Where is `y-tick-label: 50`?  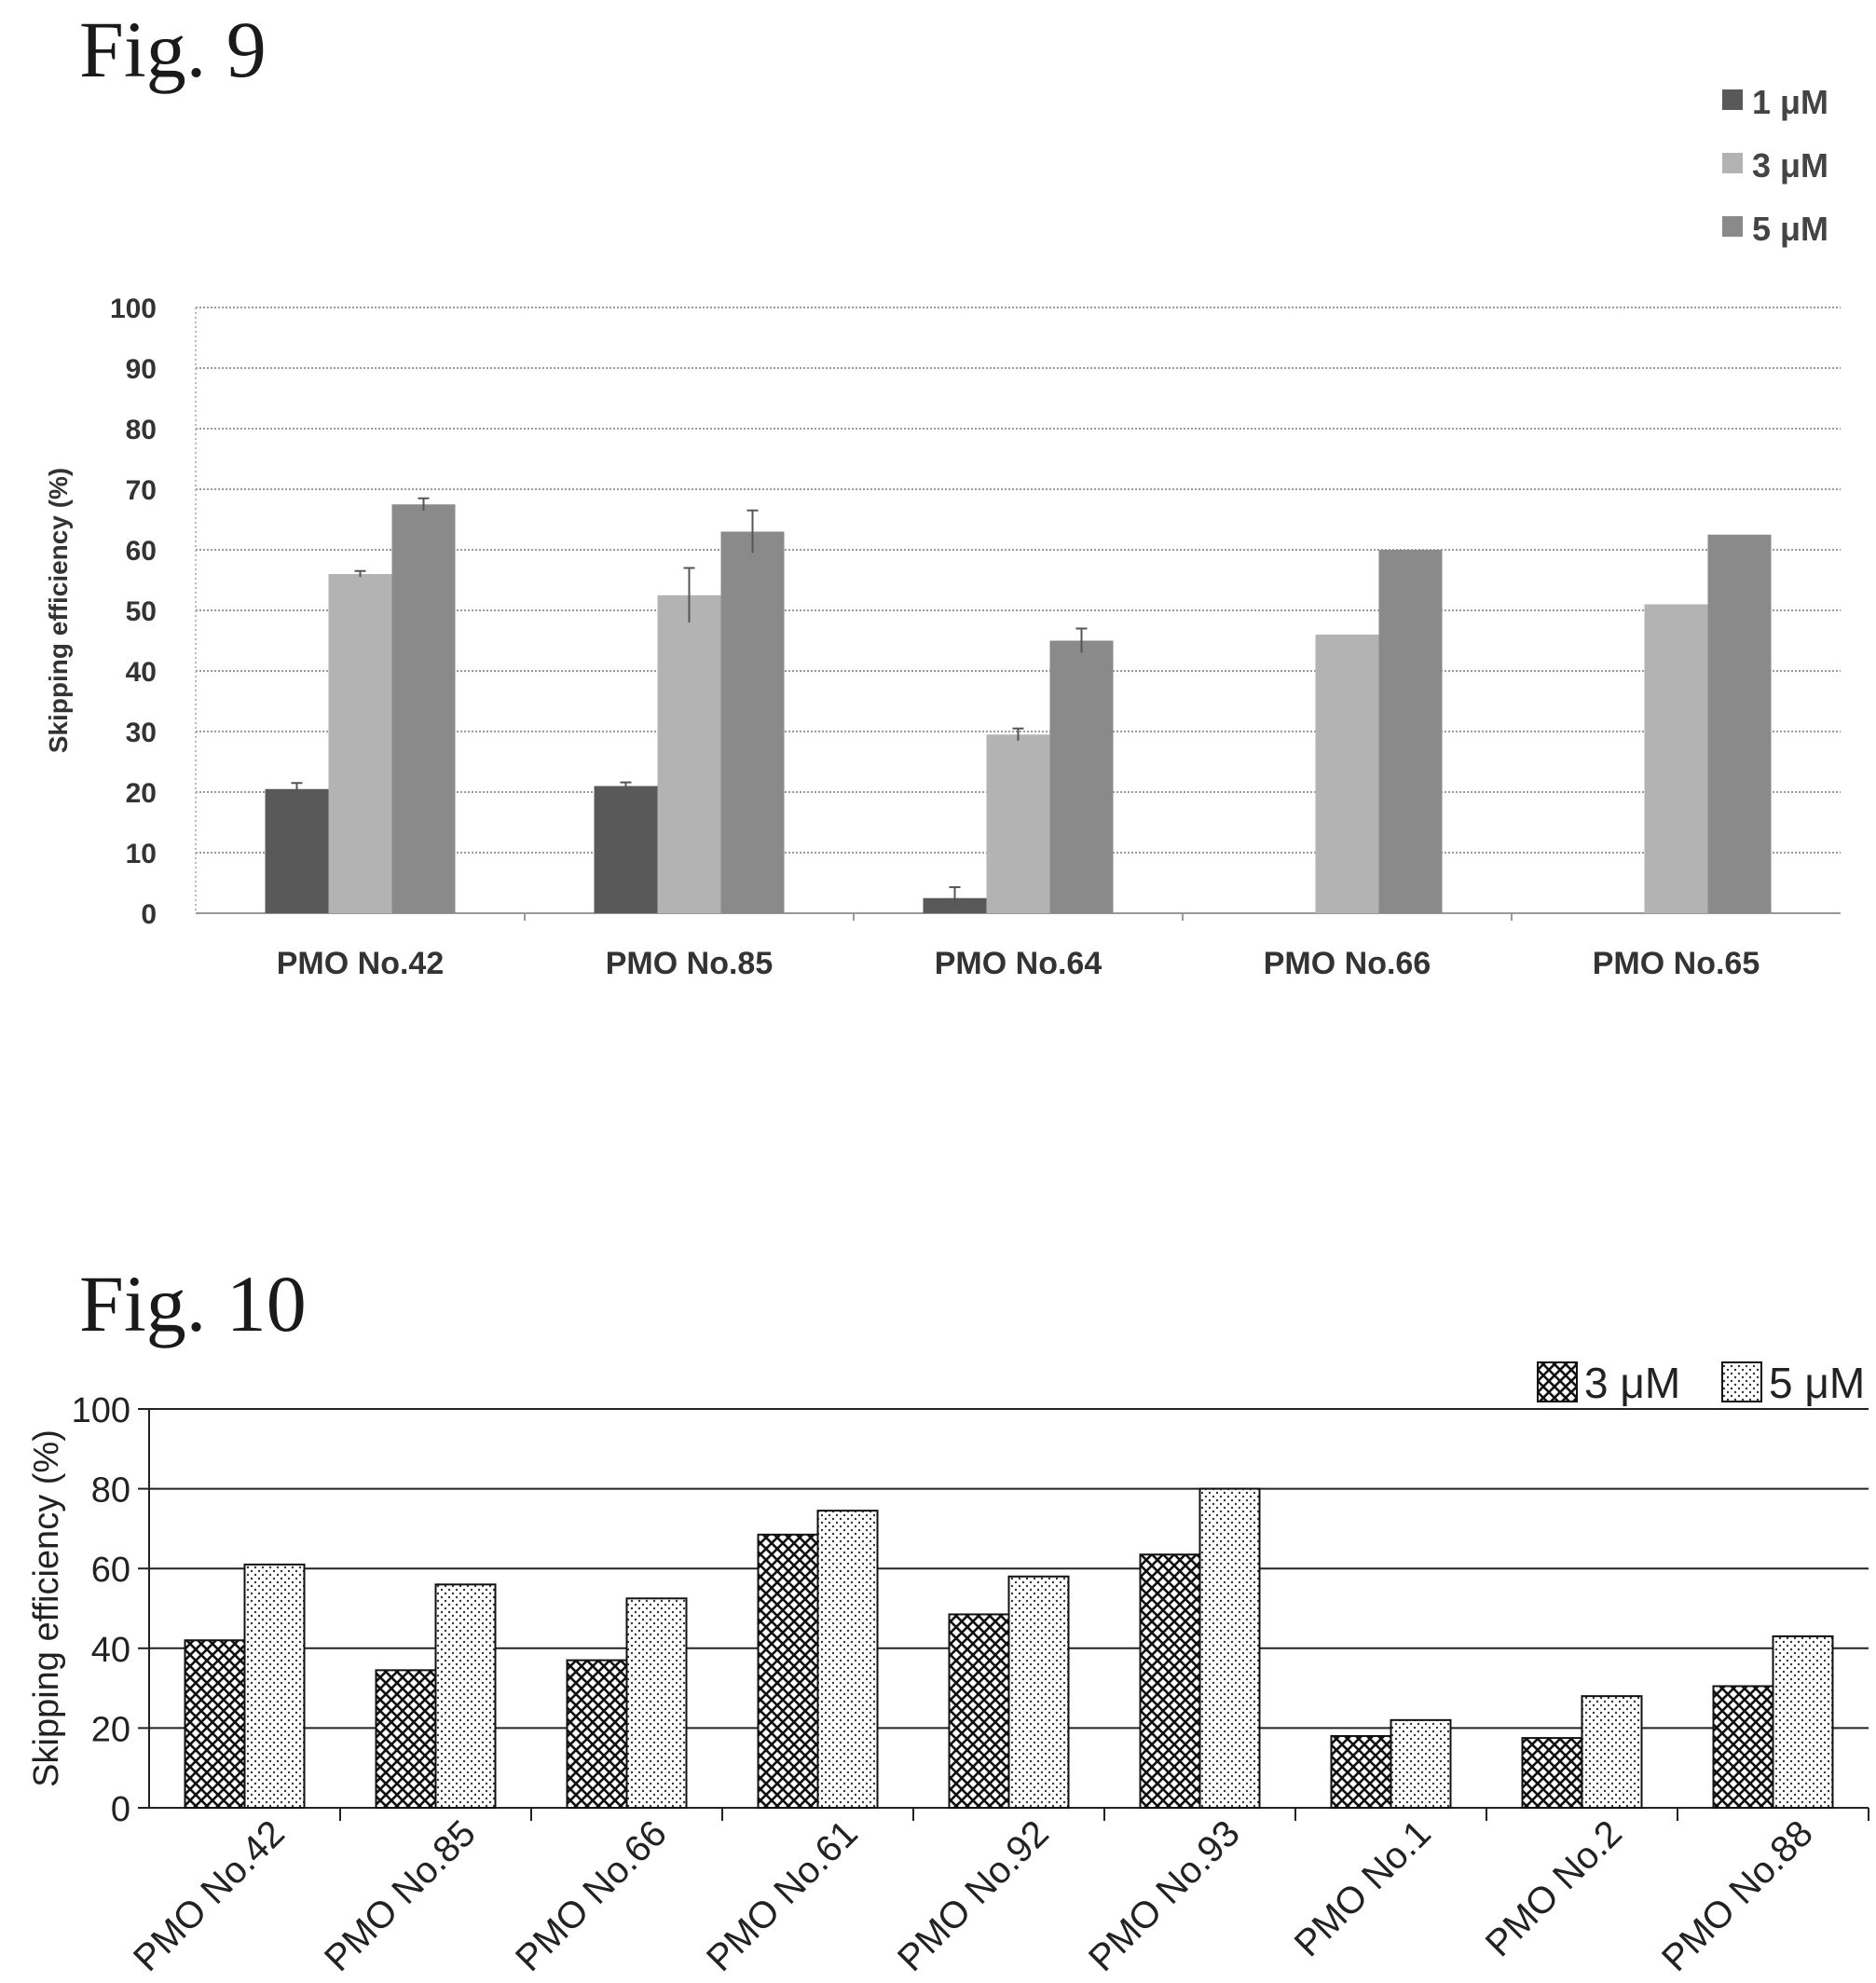
y-tick-label: 50 is located at coordinates (142, 612).